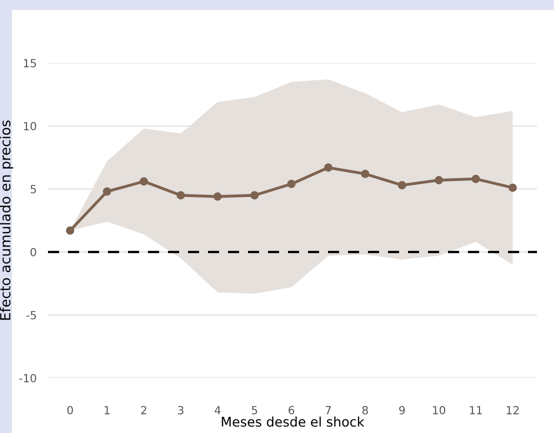 The height and width of the screenshot is (433, 554). I want to click on x-tick-label: 0, so click(70, 410).